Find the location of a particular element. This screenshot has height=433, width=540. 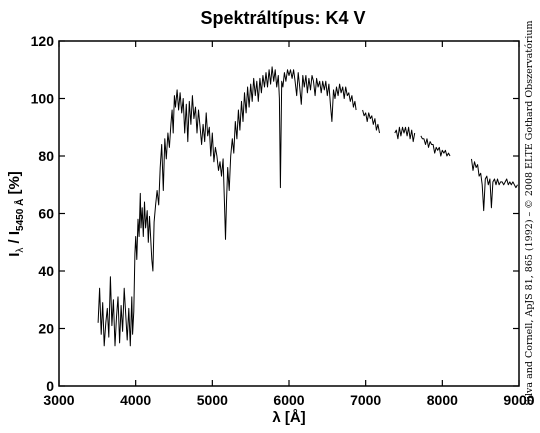

y-label-reference-subscript: 5450 Å is located at coordinates (19, 215).